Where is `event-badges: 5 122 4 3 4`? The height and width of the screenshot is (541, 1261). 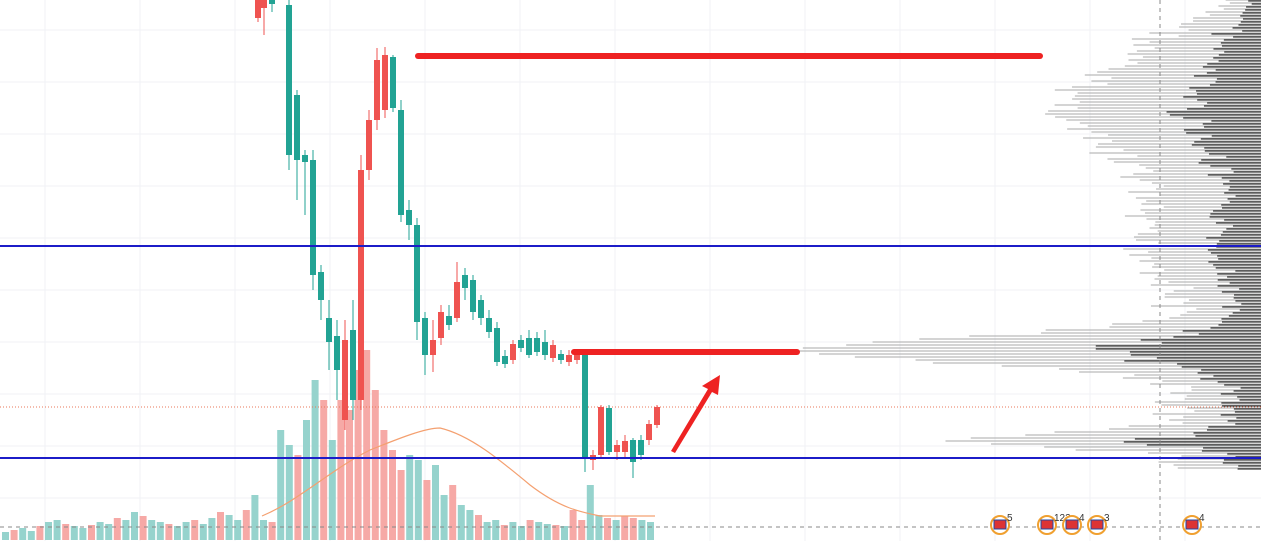
event-badges: 5 122 4 3 4 is located at coordinates (1097, 524).